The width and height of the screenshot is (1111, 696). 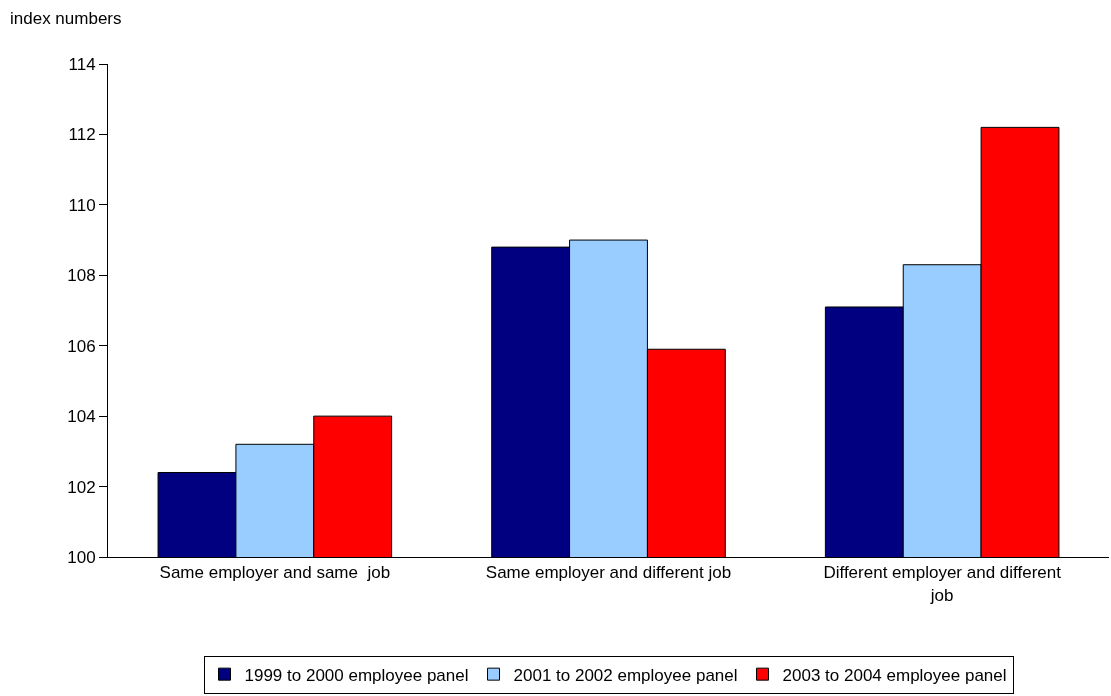 What do you see at coordinates (81, 557) in the screenshot?
I see `y-tick-label: 100` at bounding box center [81, 557].